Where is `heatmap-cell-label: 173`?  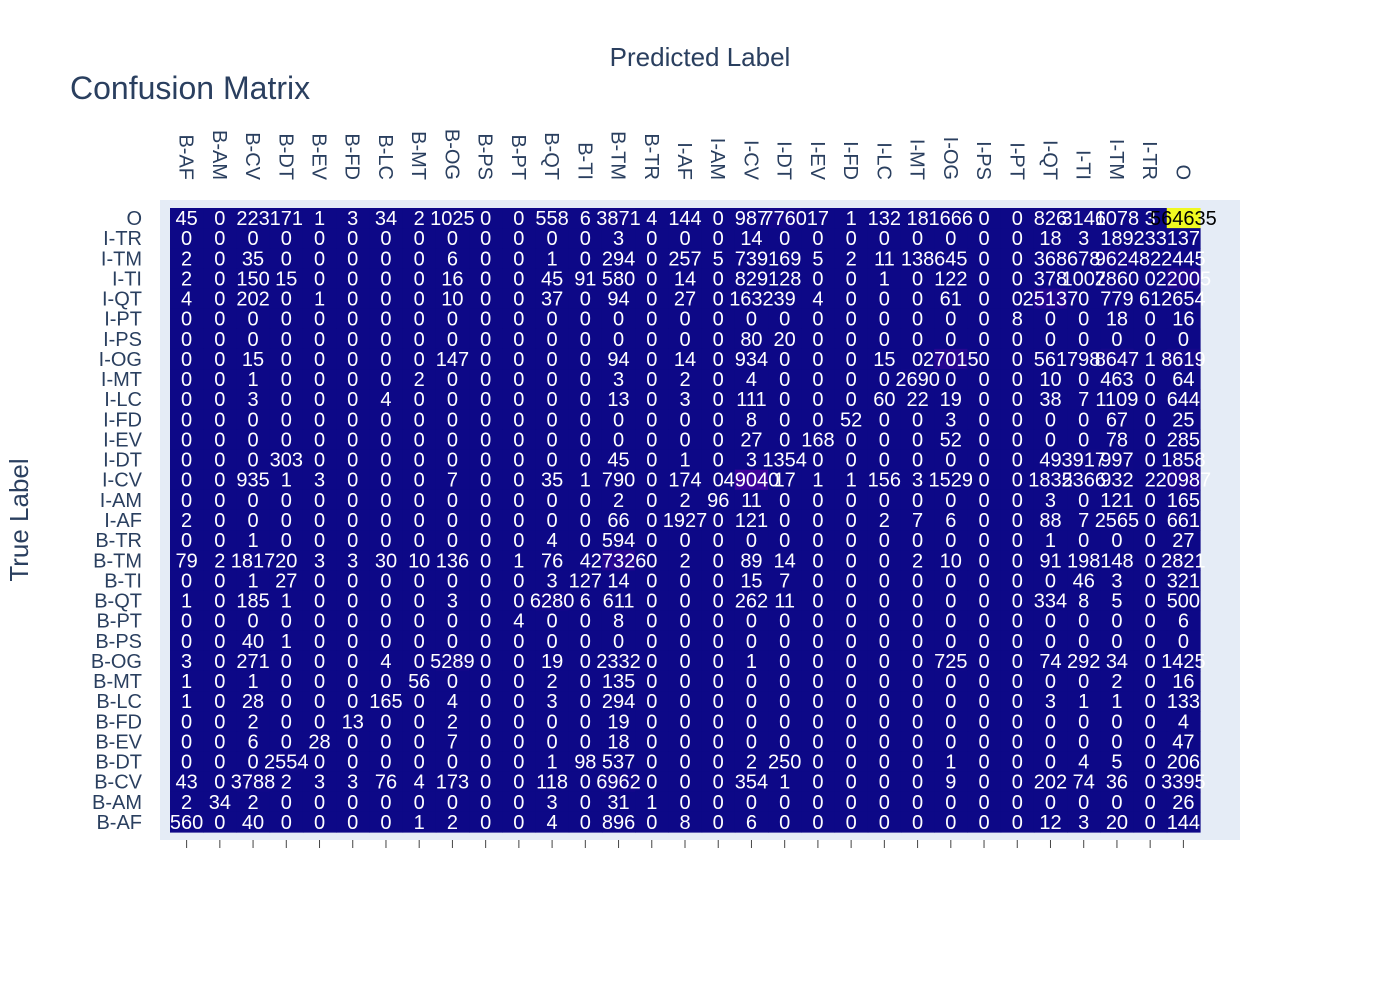 heatmap-cell-label: 173 is located at coordinates (452, 783).